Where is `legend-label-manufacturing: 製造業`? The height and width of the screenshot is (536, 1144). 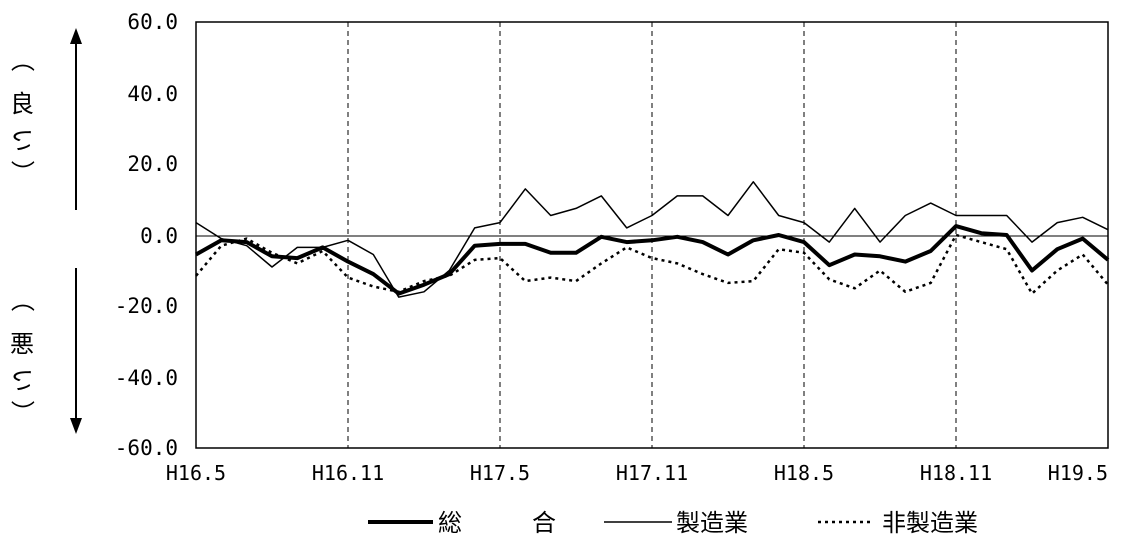
legend-label-manufacturing: 製造業 is located at coordinates (712, 522).